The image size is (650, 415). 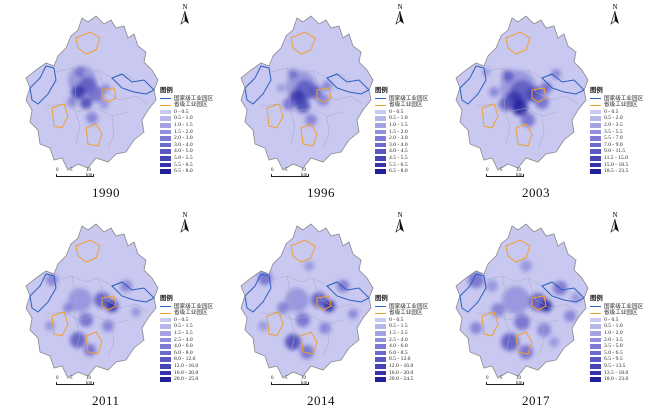 I want to click on legend-class-label: 5.5 - 6.5, so click(x=398, y=164).